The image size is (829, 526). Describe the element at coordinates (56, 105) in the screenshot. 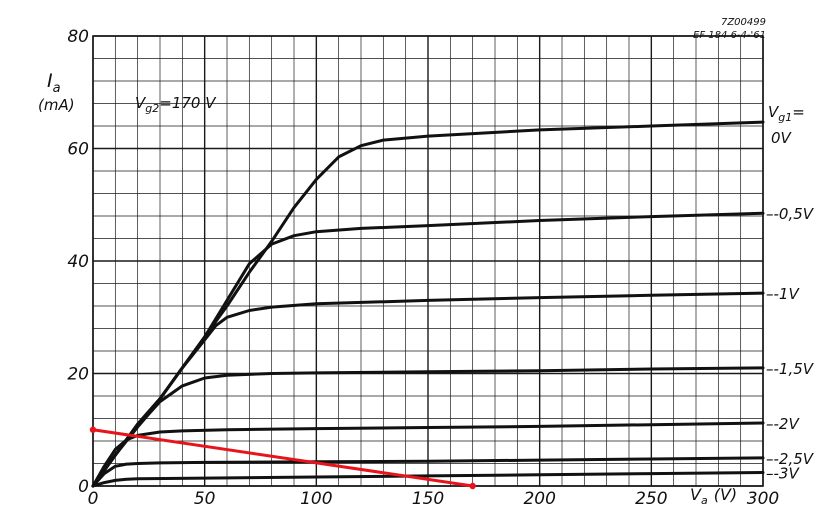

I see `y-axis-unit: (mA)` at that location.